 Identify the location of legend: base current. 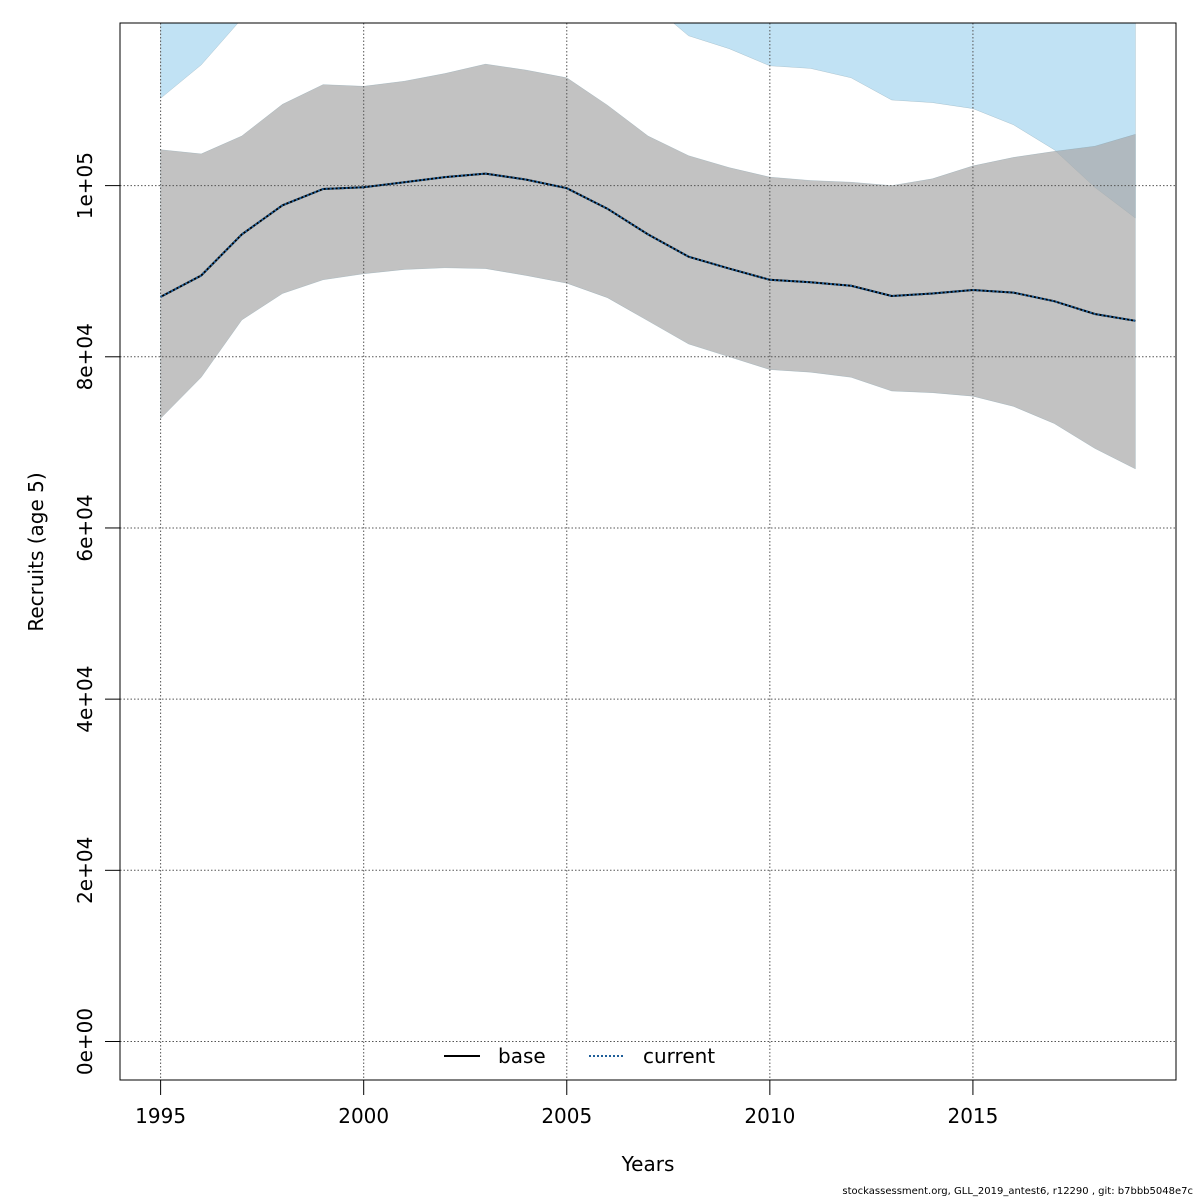
(579, 1056).